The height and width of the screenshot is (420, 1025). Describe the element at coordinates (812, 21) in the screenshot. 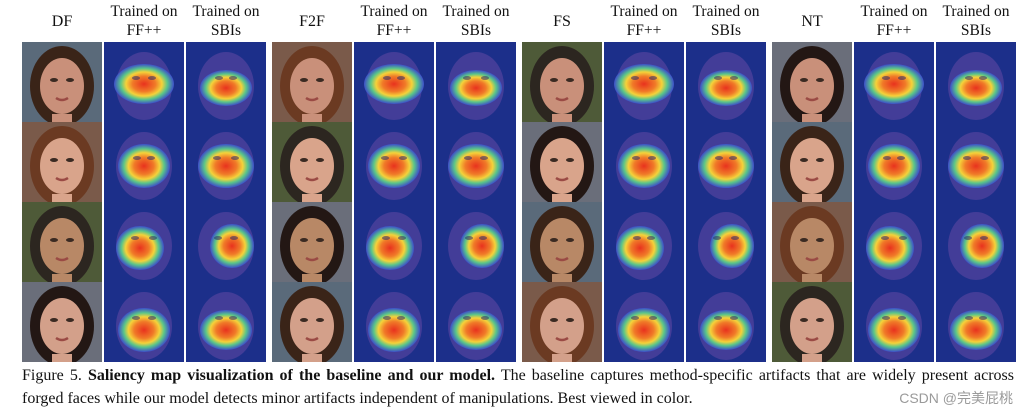

I see `method-label: NT` at that location.